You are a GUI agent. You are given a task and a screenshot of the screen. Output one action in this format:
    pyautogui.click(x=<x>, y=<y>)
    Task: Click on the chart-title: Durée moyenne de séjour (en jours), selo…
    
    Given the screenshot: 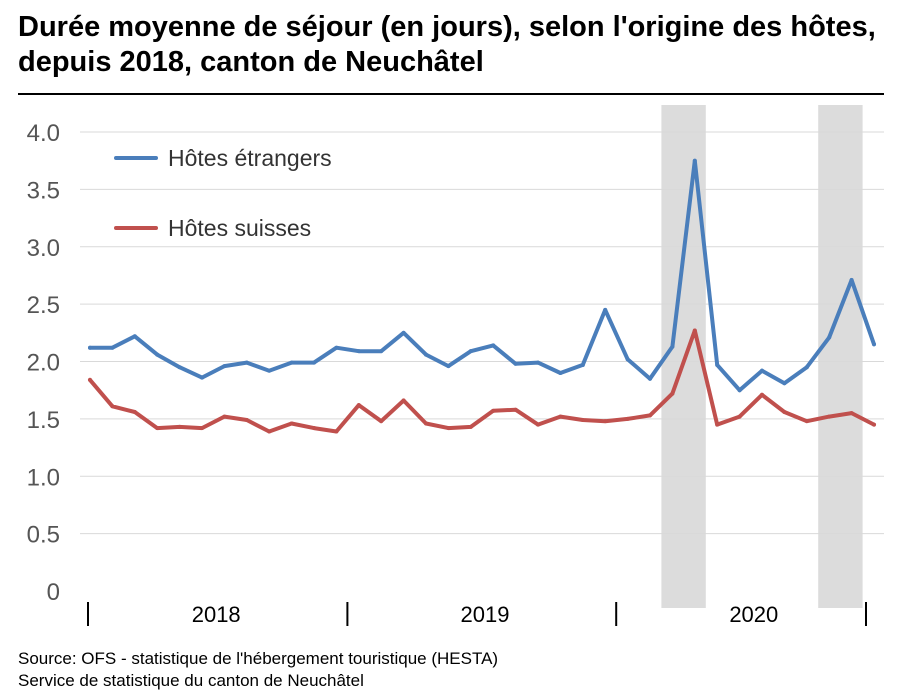 What is the action you would take?
    pyautogui.click(x=447, y=44)
    